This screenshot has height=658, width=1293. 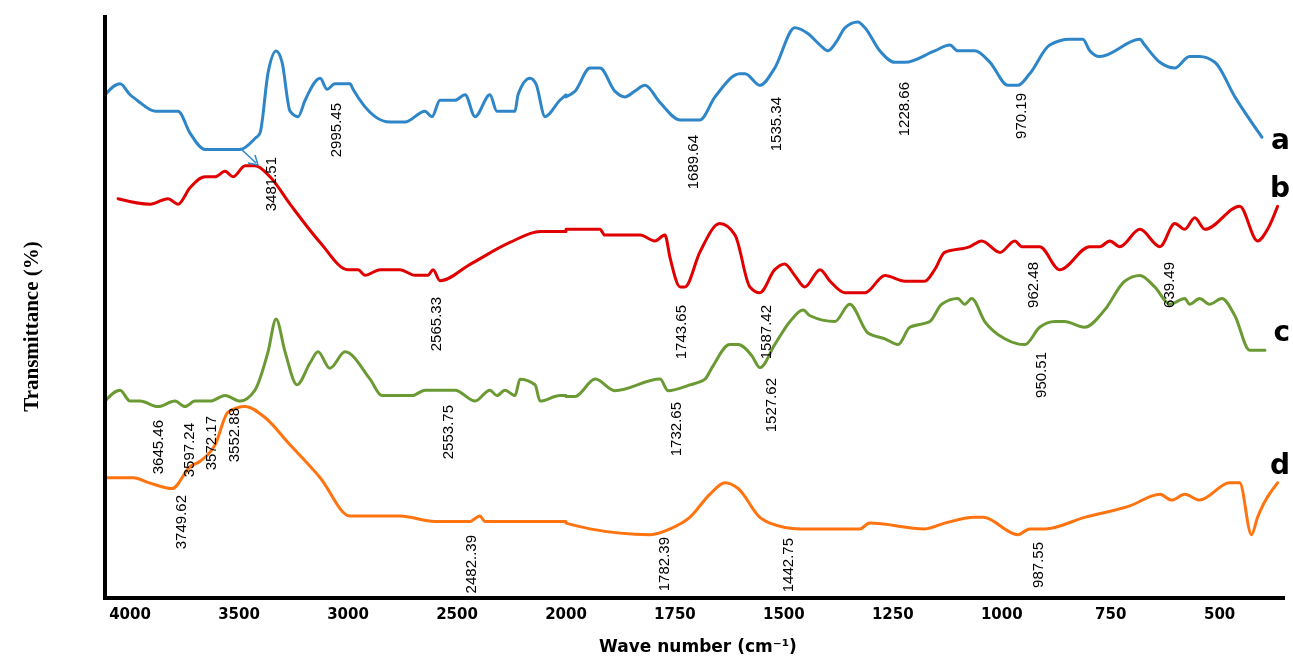 What do you see at coordinates (1020, 116) in the screenshot?
I see `annotation: 970.19` at bounding box center [1020, 116].